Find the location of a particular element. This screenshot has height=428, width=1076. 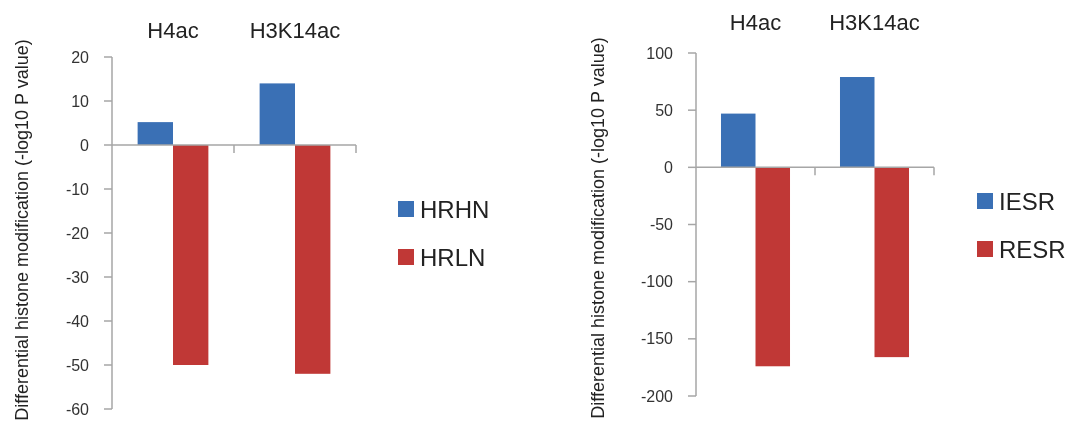

y-tick-label: -30 is located at coordinates (77, 277).